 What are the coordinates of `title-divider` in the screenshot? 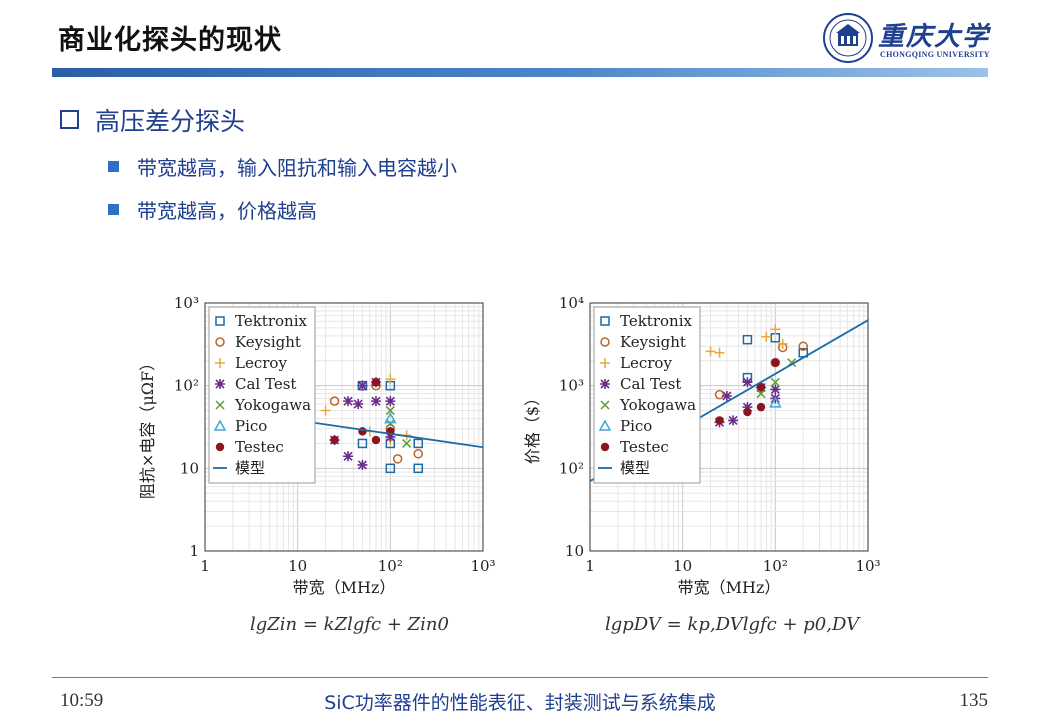 It's located at (520, 72).